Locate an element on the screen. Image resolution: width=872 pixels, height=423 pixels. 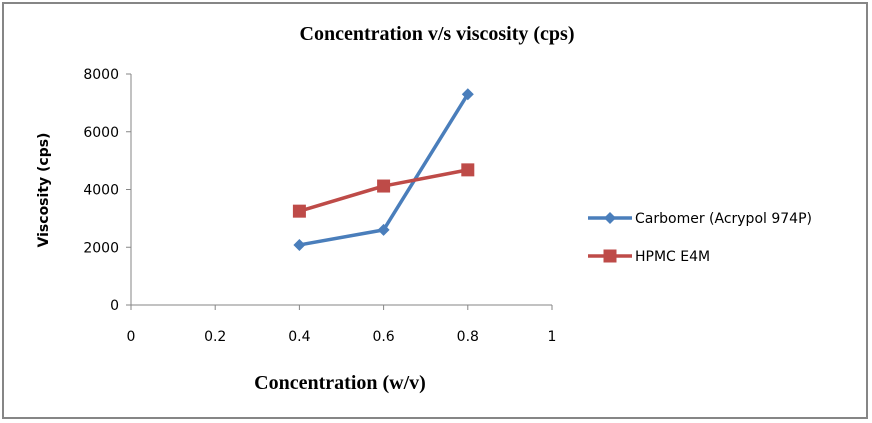
y-axis-label: Viscosity (cps) is located at coordinates (44, 190).